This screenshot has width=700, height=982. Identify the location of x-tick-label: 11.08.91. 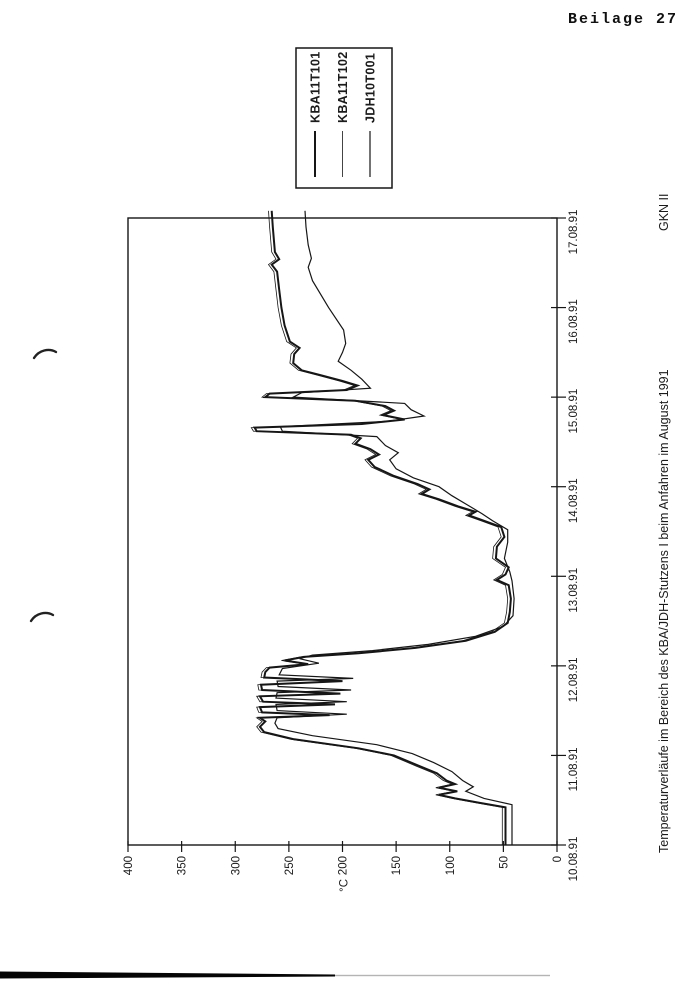
(574, 769).